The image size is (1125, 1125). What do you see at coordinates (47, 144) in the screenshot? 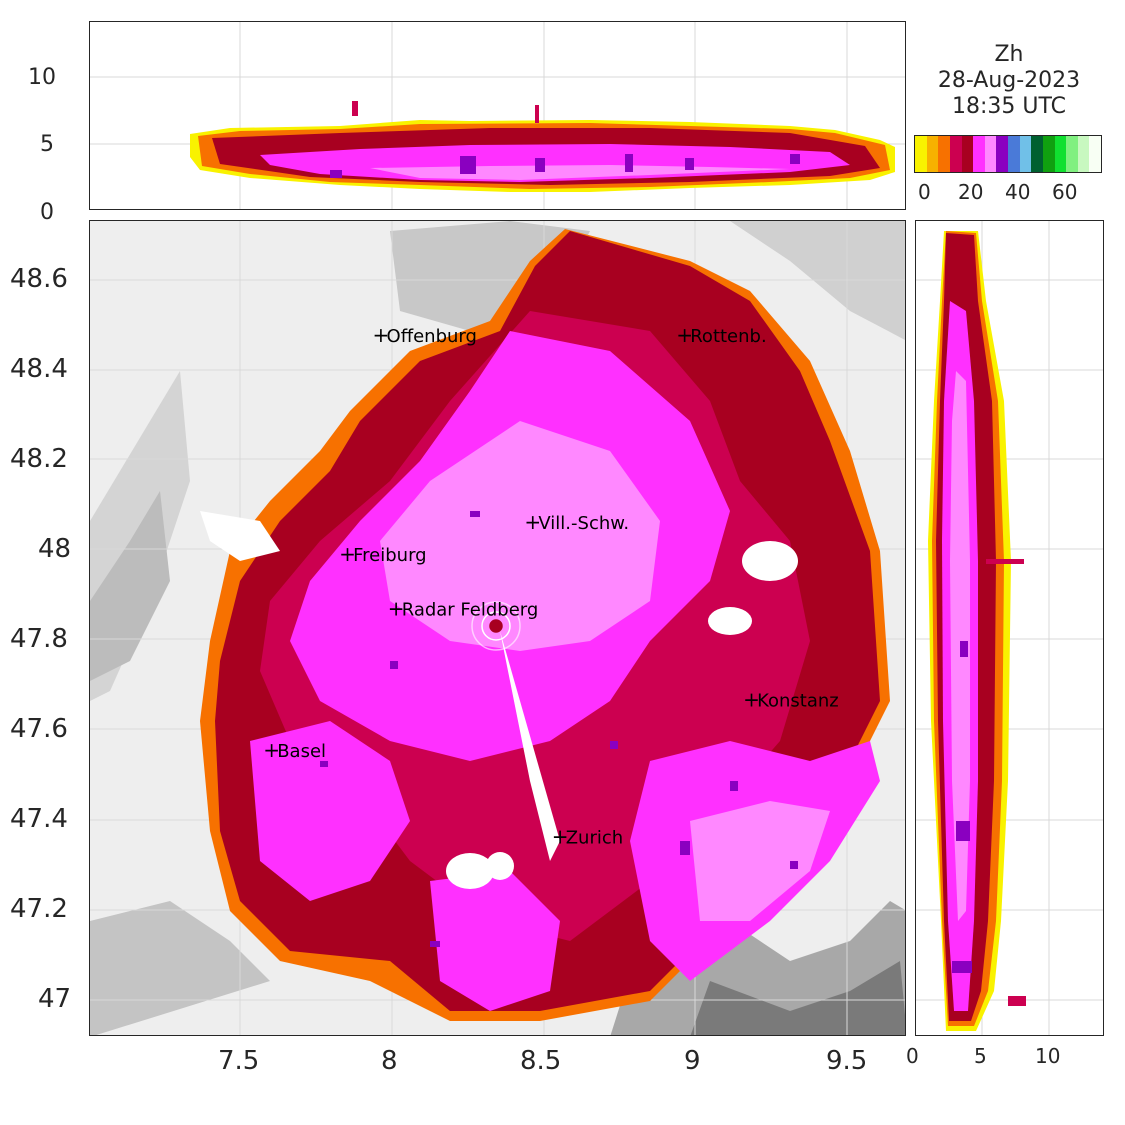
I see `top-y-tick-label: 5` at bounding box center [47, 144].